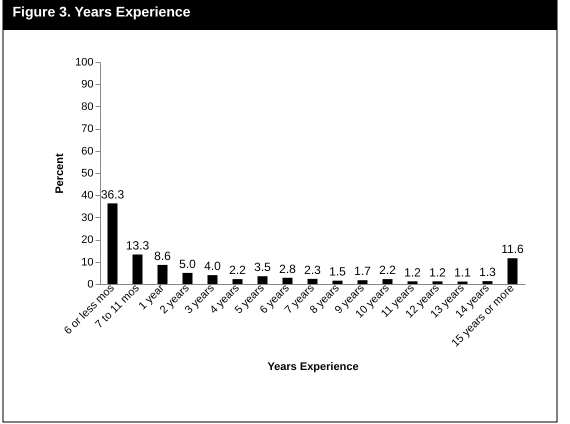 The height and width of the screenshot is (424, 570). I want to click on y-tick-label: 60, so click(87, 151).